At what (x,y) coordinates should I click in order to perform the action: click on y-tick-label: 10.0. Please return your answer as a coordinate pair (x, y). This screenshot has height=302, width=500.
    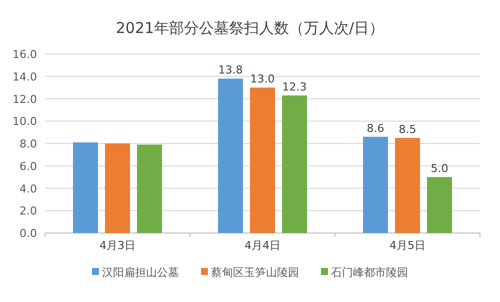
    Looking at the image, I should click on (24, 121).